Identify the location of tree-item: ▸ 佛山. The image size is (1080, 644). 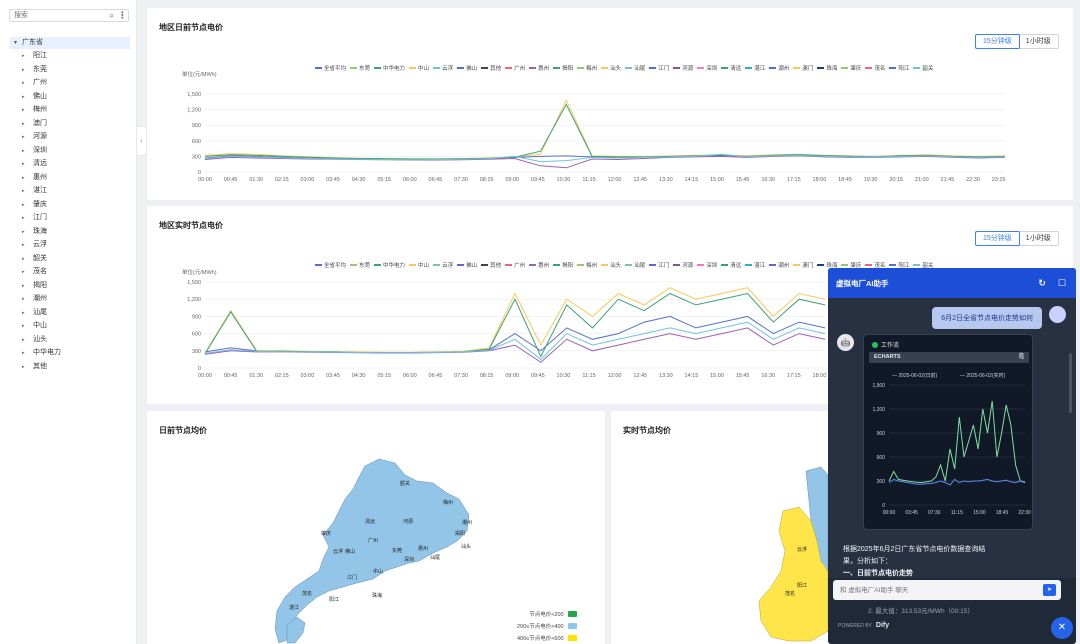
(70, 97).